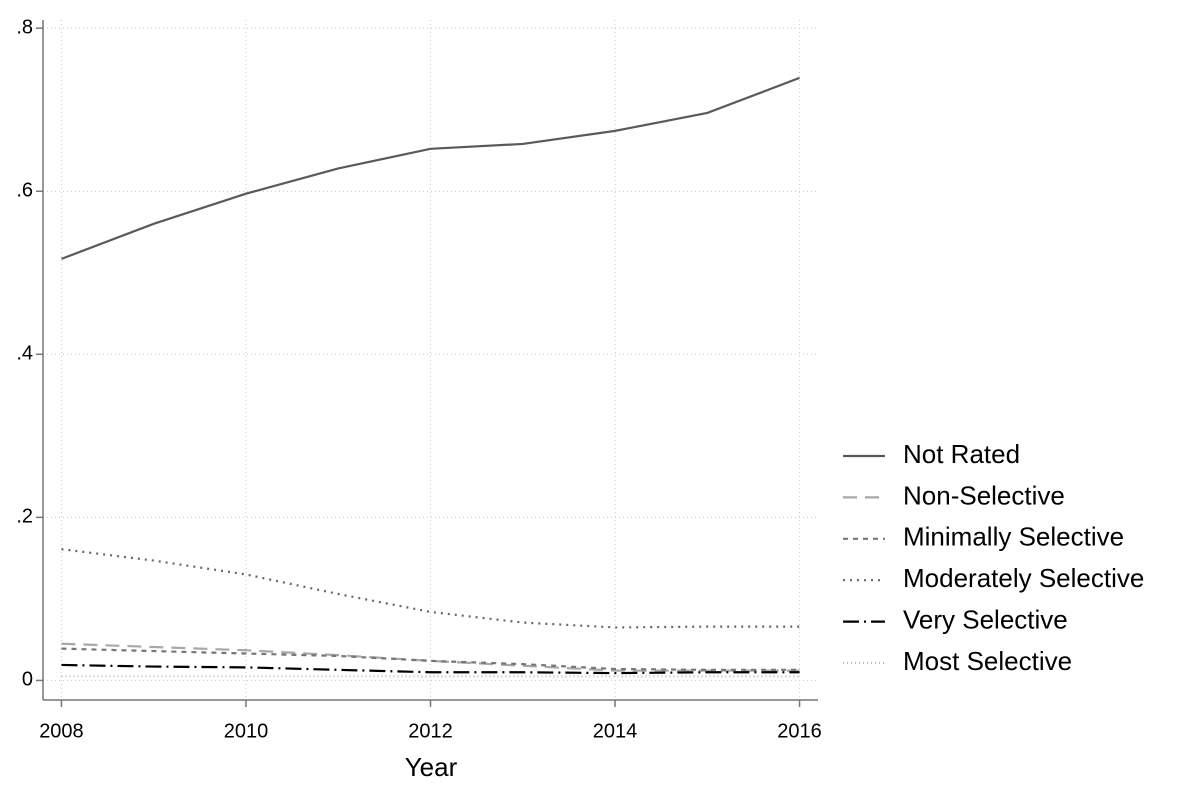 The image size is (1188, 790). I want to click on x-tick-label: 2010, so click(246, 731).